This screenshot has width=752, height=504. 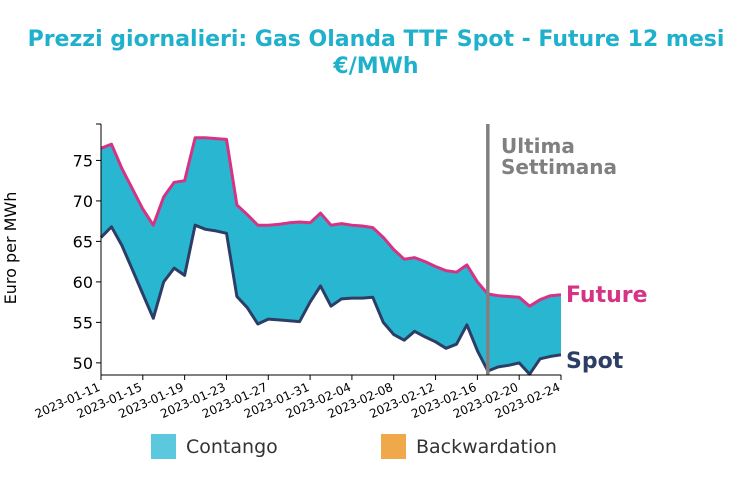 I want to click on y-tick-label: 50, so click(x=83, y=363).